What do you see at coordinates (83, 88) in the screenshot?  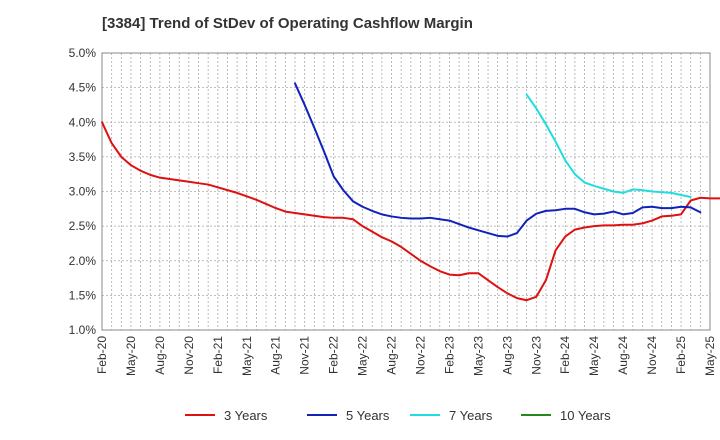 I see `y-tick-label: 4.5%` at bounding box center [83, 88].